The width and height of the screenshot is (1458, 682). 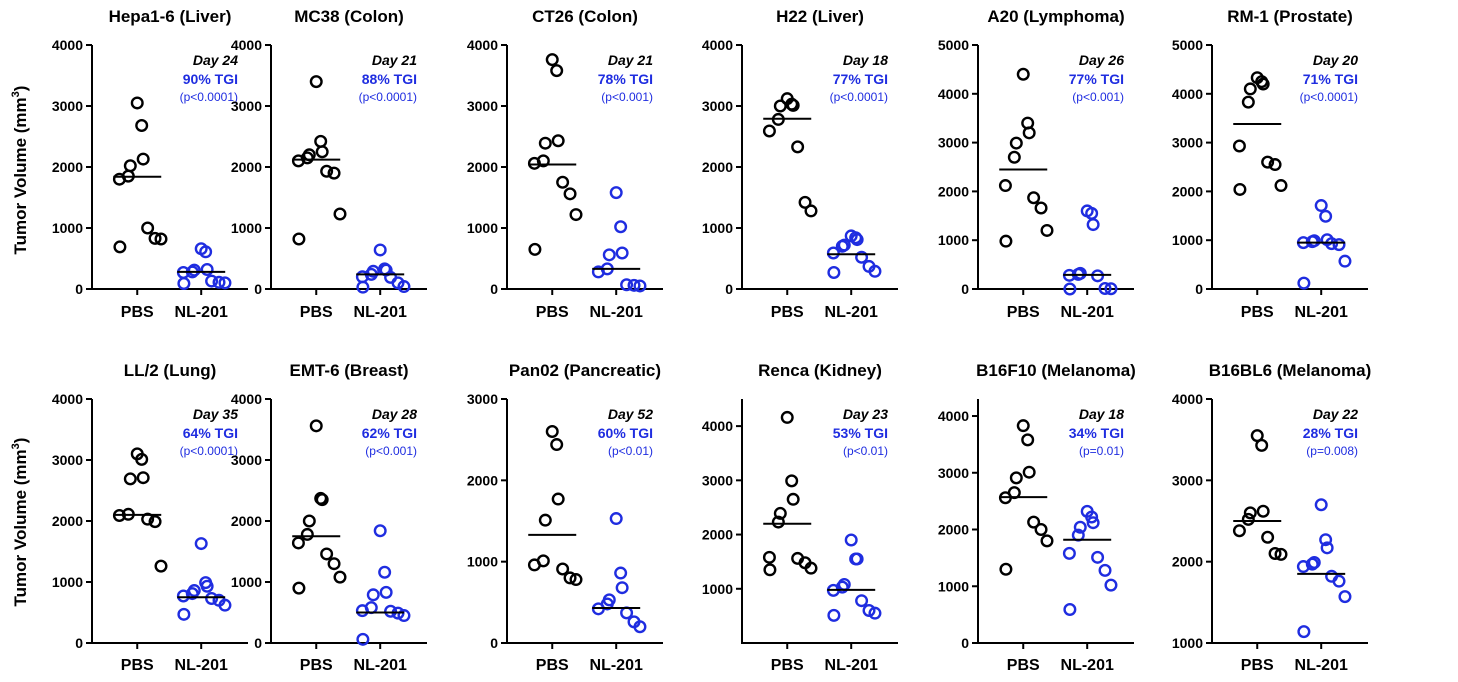 What do you see at coordinates (585, 370) in the screenshot?
I see `panel-title: Pan02 (Pancreatic)` at bounding box center [585, 370].